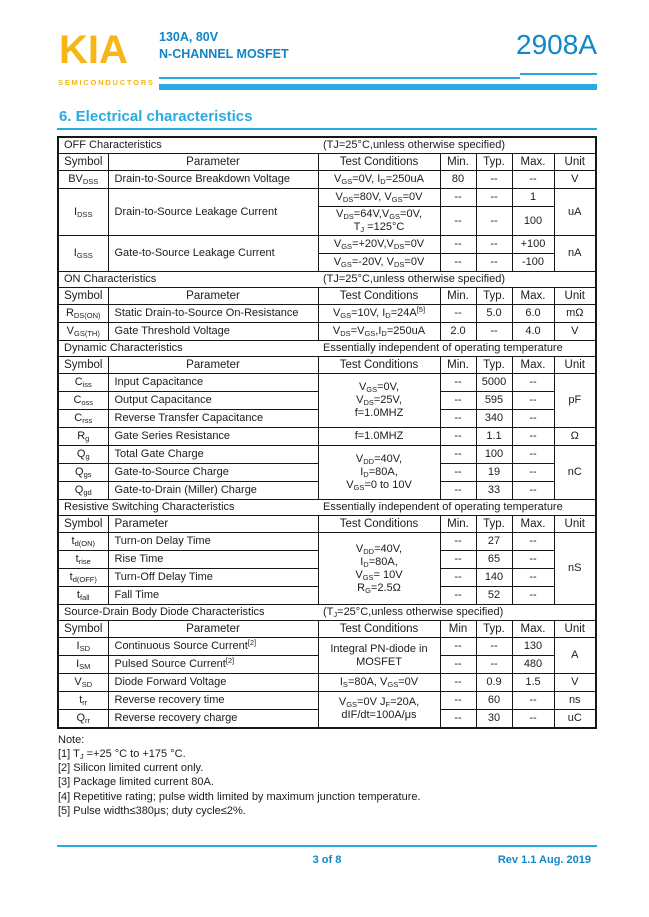 Image resolution: width=649 pixels, height=917 pixels. What do you see at coordinates (379, 682) in the screenshot?
I see `table-cell: IS=80A, VGS=0V` at bounding box center [379, 682].